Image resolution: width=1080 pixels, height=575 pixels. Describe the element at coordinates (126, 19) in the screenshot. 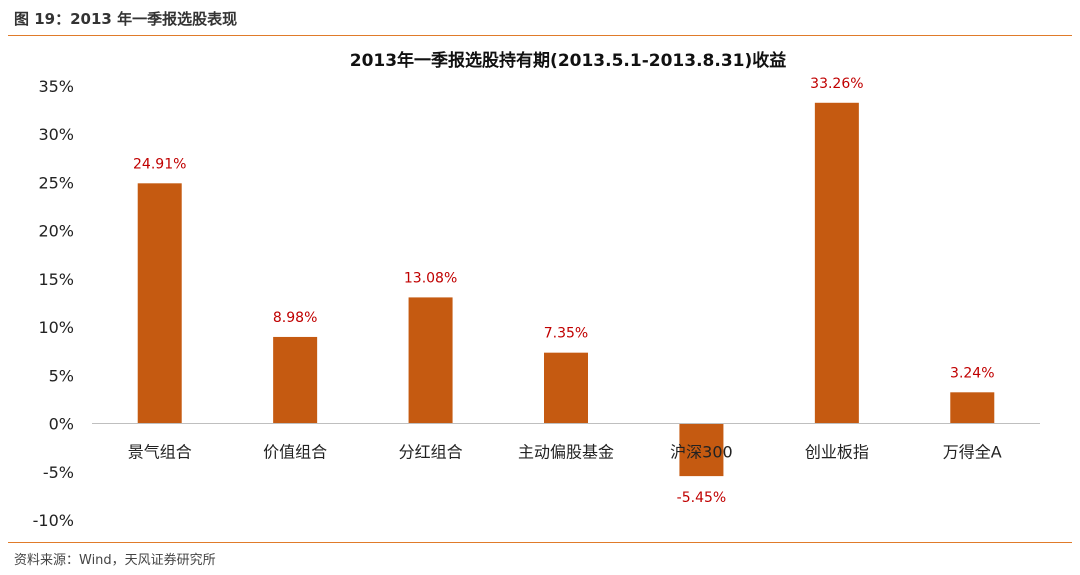

I see `figure-header: 图 19：2013 年一季报选股表现` at that location.